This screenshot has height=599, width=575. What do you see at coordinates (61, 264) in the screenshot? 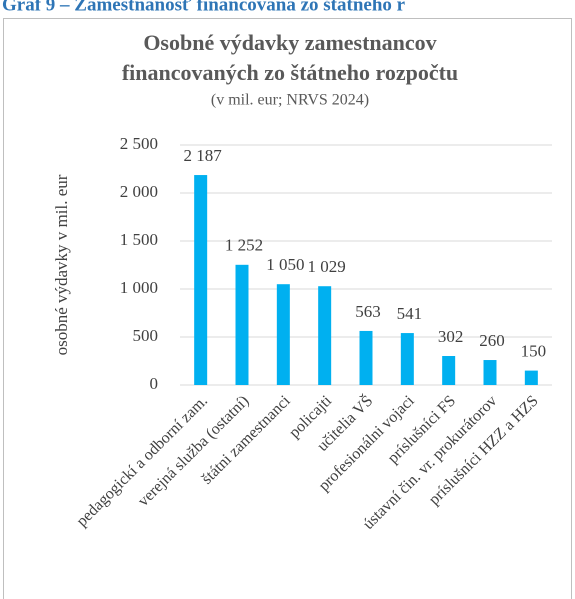
I see `y-axis-label: osobné výdavky v mil. eur` at bounding box center [61, 264].